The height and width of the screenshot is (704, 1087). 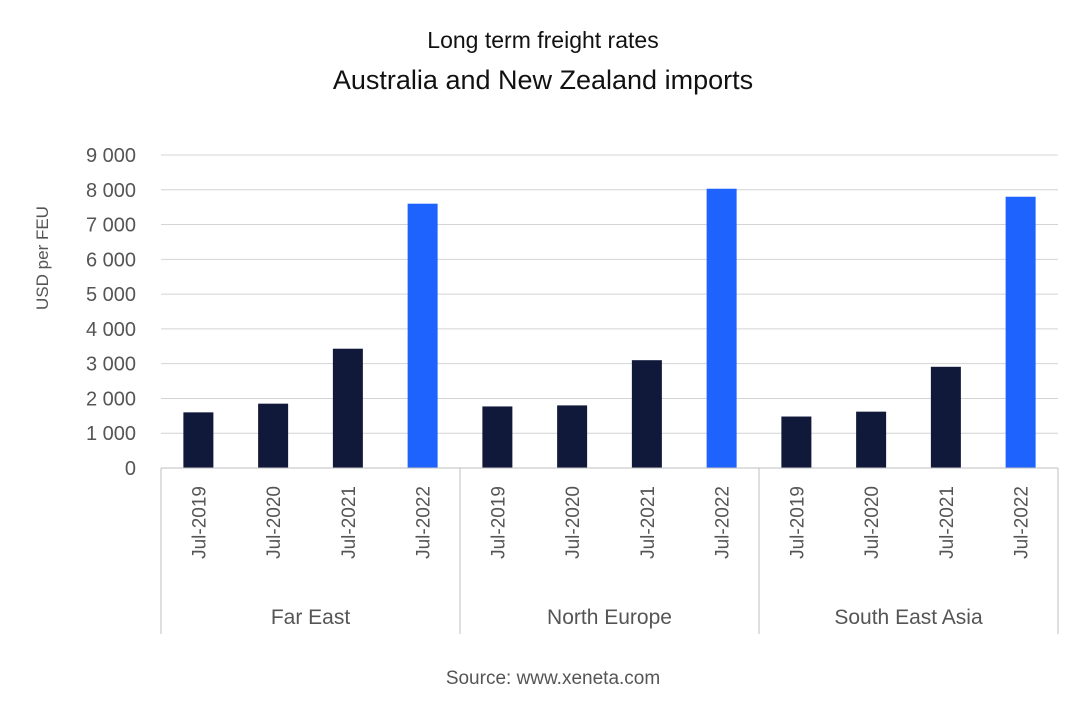 I want to click on group-label: South East Asia, so click(x=908, y=617).